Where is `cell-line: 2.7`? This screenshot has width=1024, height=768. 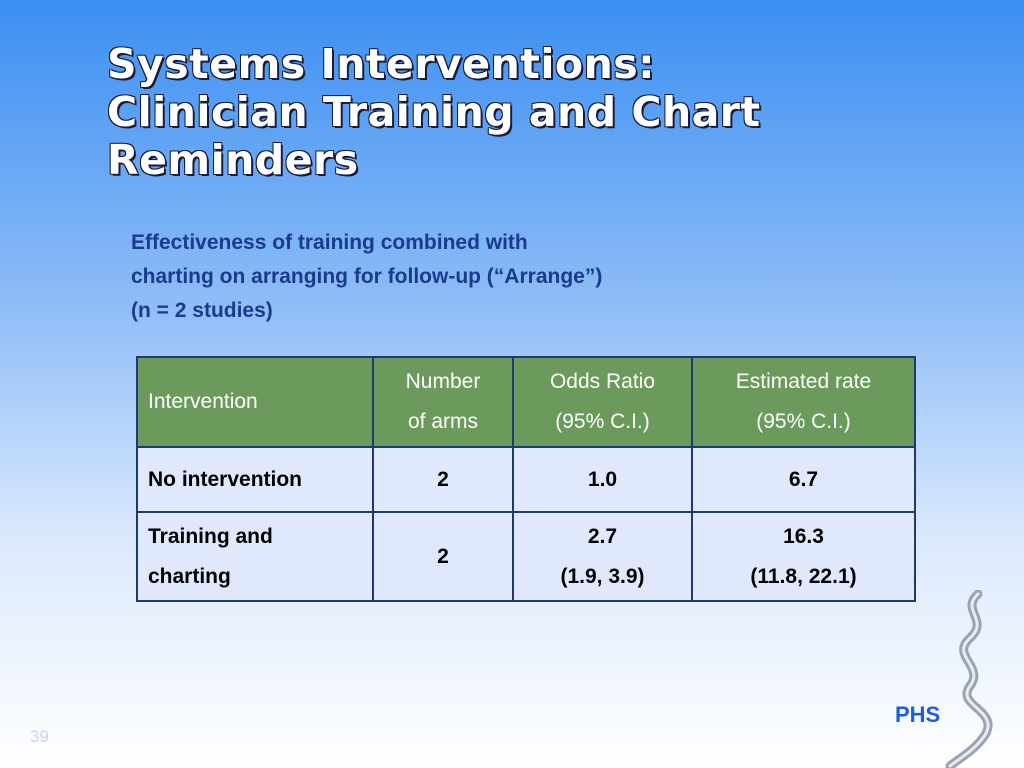 cell-line: 2.7 is located at coordinates (602, 536).